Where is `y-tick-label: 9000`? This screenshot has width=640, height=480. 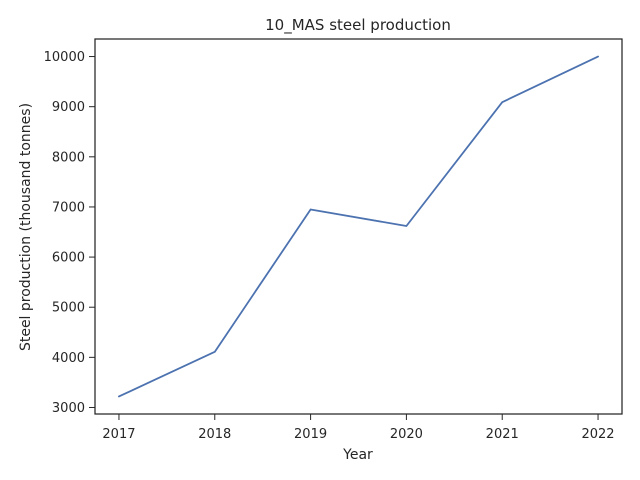 y-tick-label: 9000 is located at coordinates (68, 107).